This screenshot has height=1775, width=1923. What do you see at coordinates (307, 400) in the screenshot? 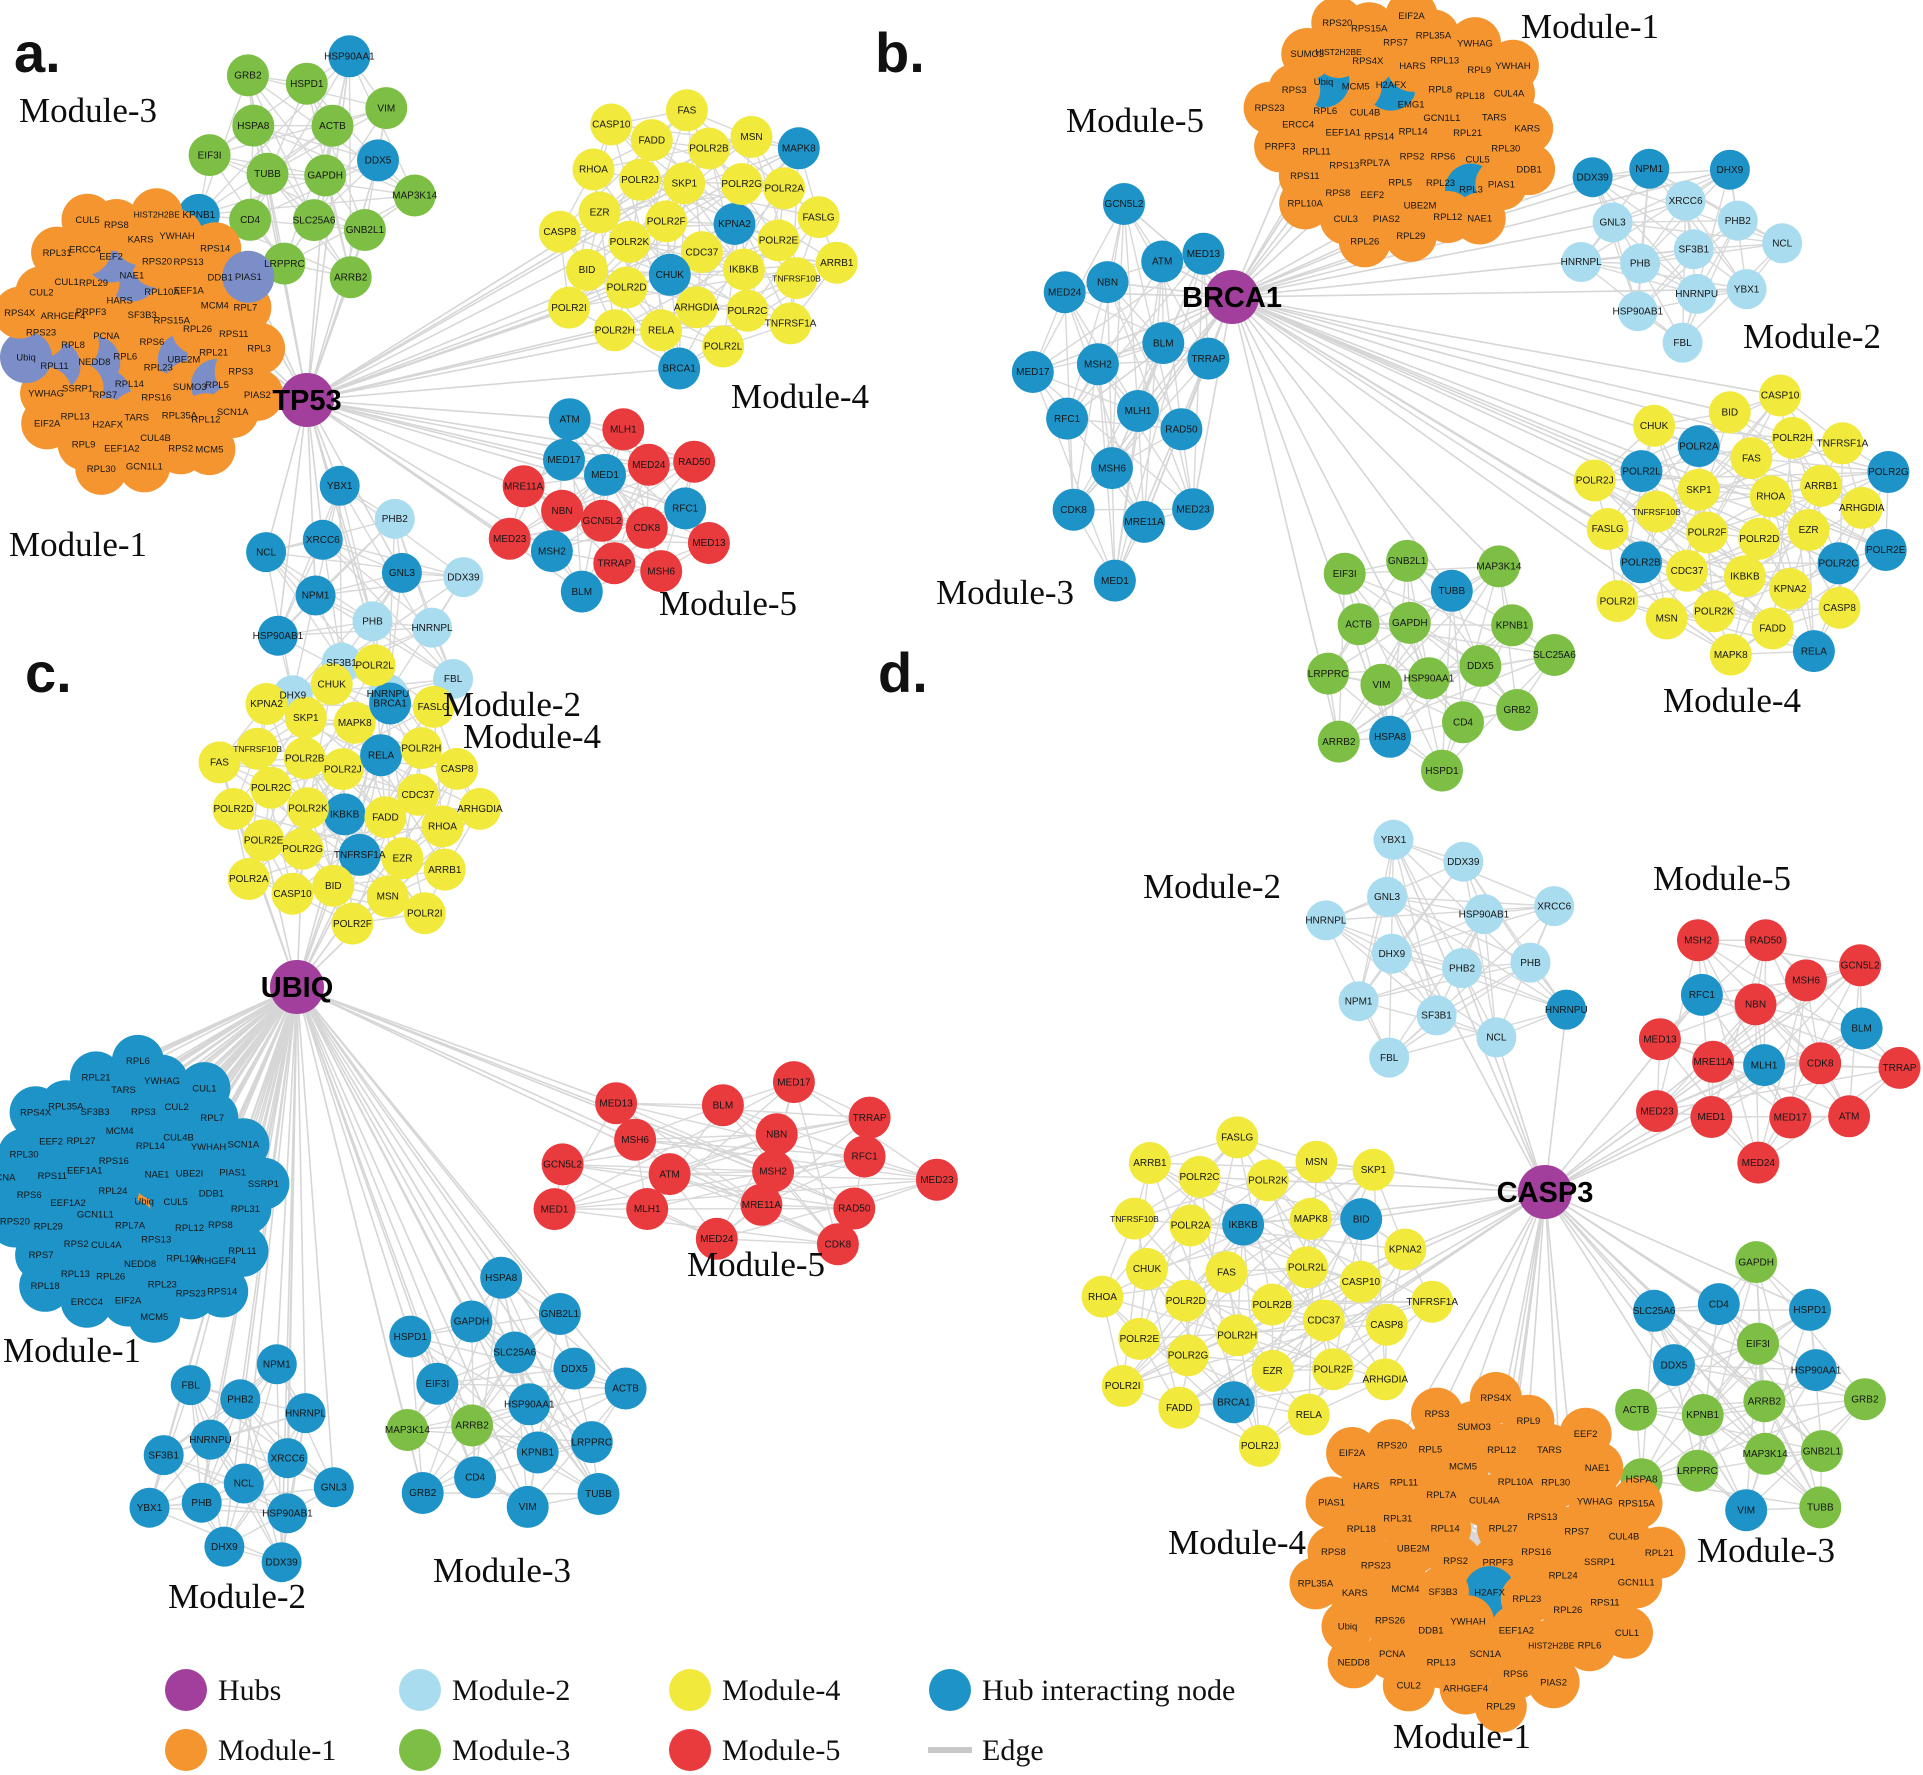
I see `hub-node-TP53` at bounding box center [307, 400].